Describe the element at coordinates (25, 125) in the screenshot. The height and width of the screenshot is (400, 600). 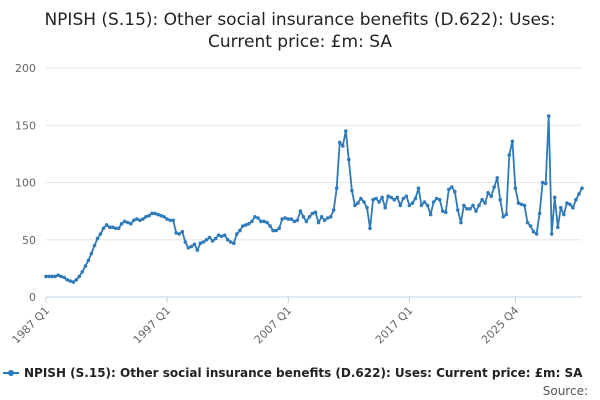
I see `y-tick-label: 150` at that location.